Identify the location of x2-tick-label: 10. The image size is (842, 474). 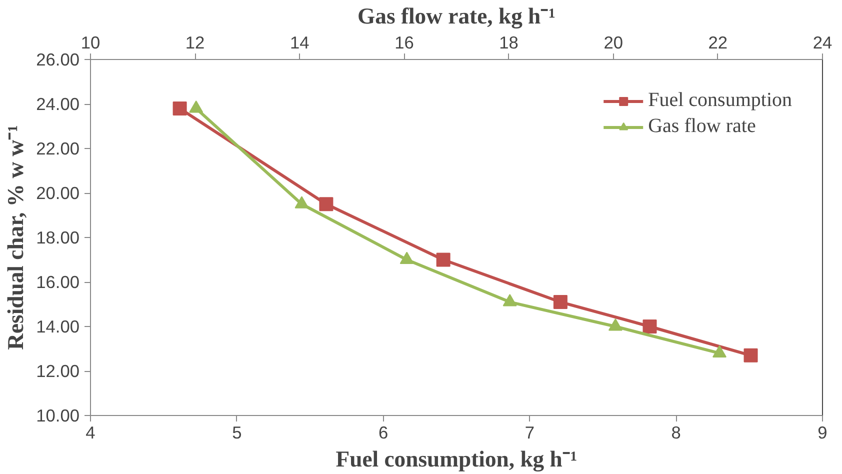
(90, 42).